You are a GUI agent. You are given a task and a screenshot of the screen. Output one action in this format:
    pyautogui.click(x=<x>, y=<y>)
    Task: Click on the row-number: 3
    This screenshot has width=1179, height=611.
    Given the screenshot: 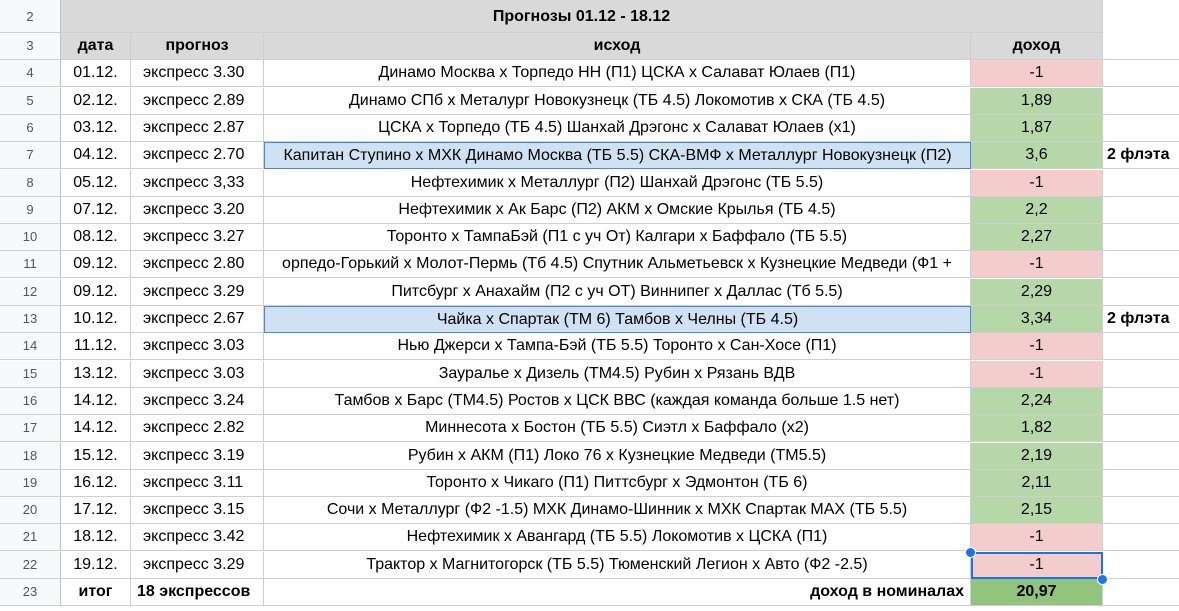 What is the action you would take?
    pyautogui.click(x=30, y=46)
    